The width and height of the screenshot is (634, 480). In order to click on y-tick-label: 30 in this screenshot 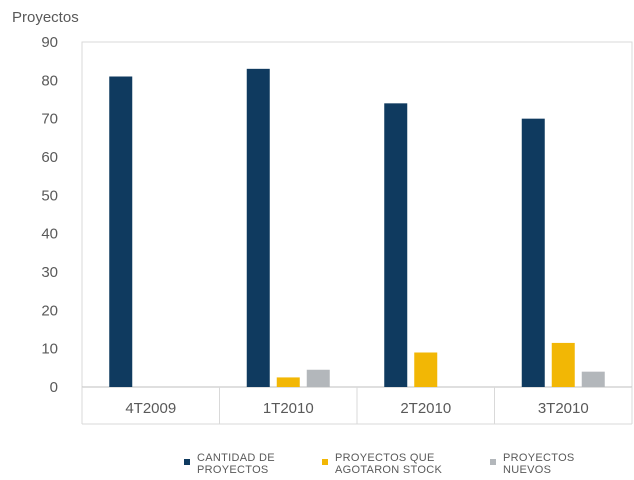, I will do `click(49, 272)`.